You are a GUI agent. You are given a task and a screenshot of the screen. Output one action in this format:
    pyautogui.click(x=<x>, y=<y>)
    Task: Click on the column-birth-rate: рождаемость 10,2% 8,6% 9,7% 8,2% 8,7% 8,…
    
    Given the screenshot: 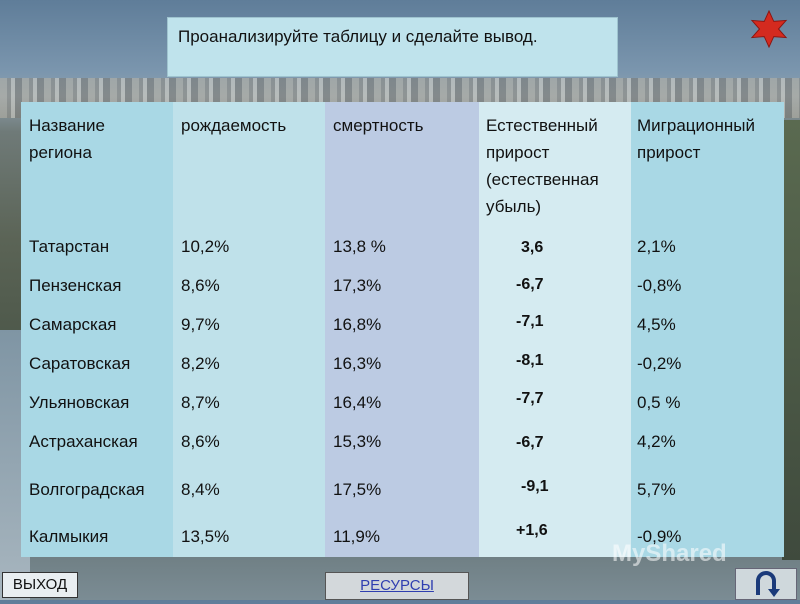 What is the action you would take?
    pyautogui.click(x=249, y=329)
    